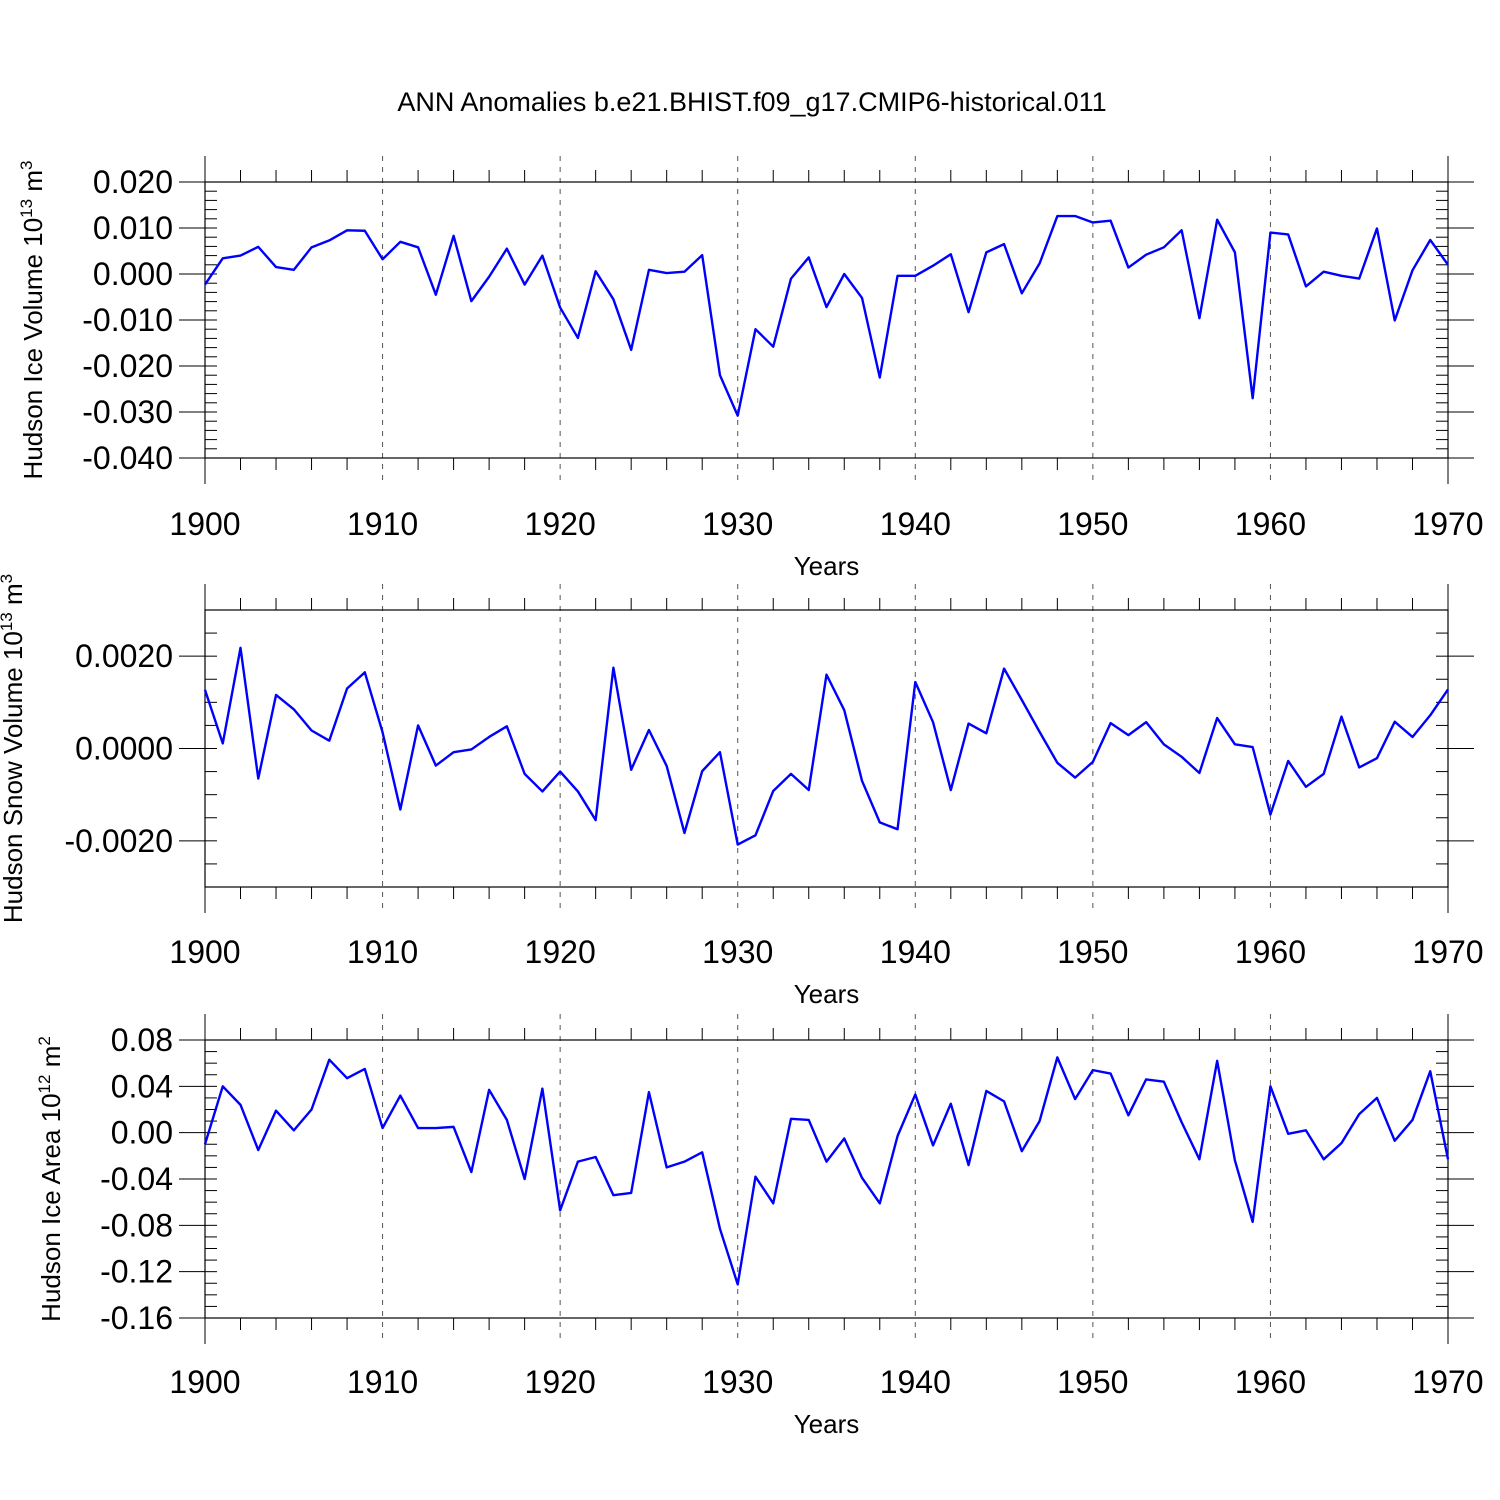 Image resolution: width=1500 pixels, height=1500 pixels. I want to click on y-axis-title-text: Hudson Ice Area 10, so click(51, 1207).